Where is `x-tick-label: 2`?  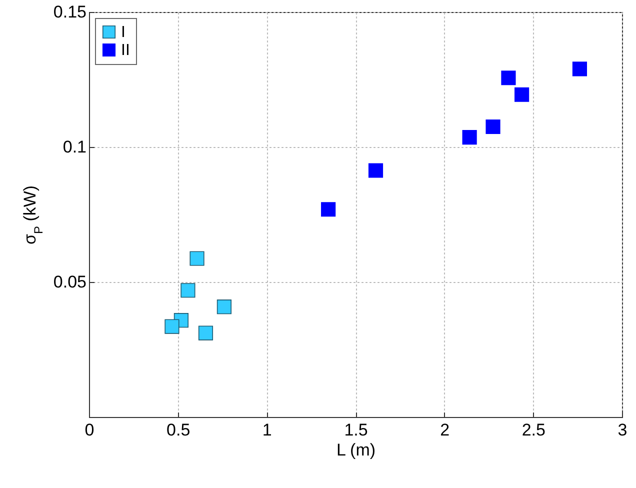
x-tick-label: 2 is located at coordinates (445, 430).